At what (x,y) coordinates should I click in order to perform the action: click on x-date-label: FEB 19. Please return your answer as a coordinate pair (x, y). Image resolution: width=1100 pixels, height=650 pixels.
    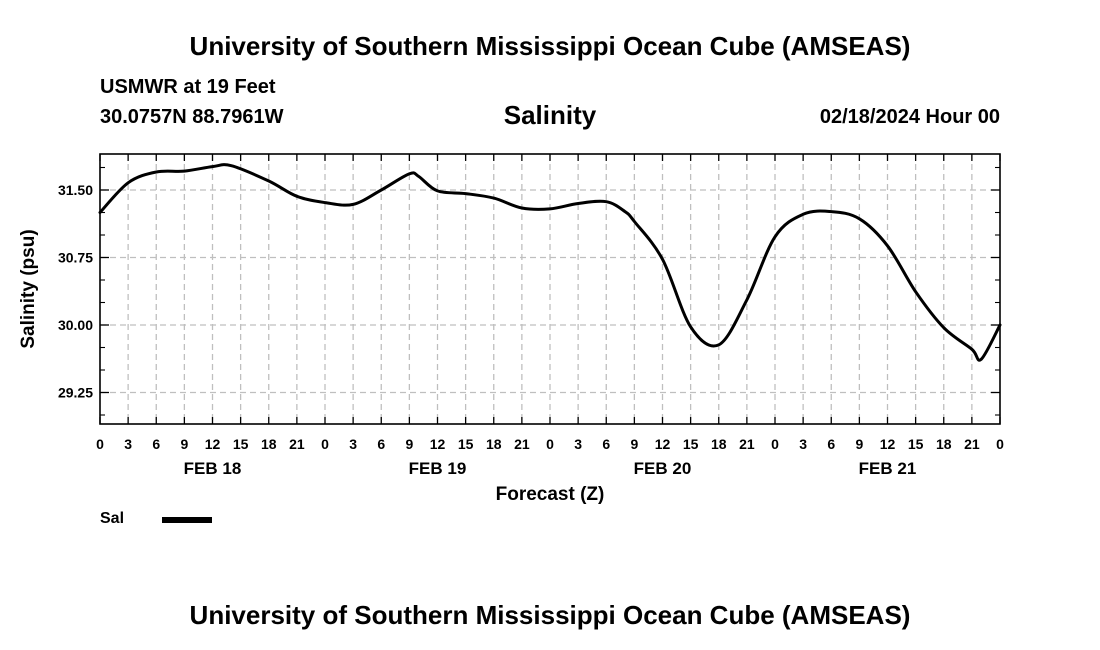
    Looking at the image, I should click on (438, 468).